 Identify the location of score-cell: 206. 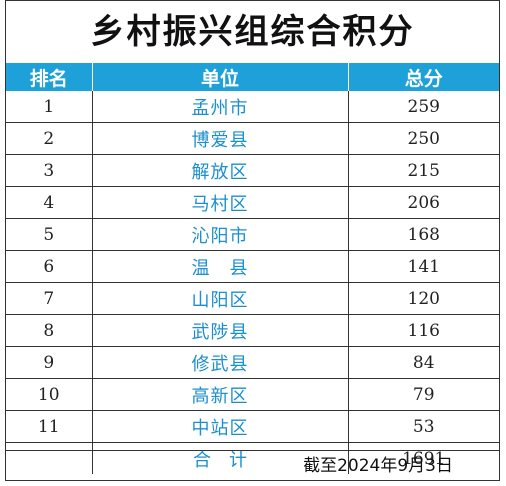
(423, 202).